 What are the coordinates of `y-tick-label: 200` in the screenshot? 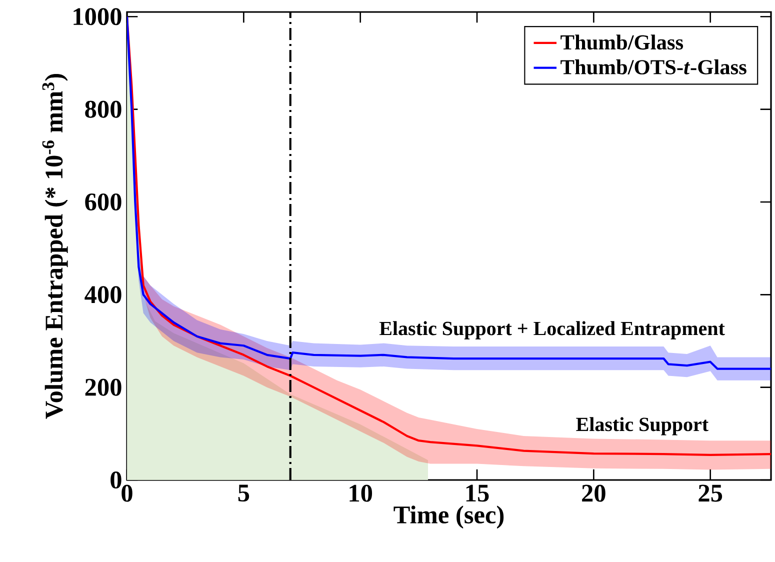 It's located at (103, 387).